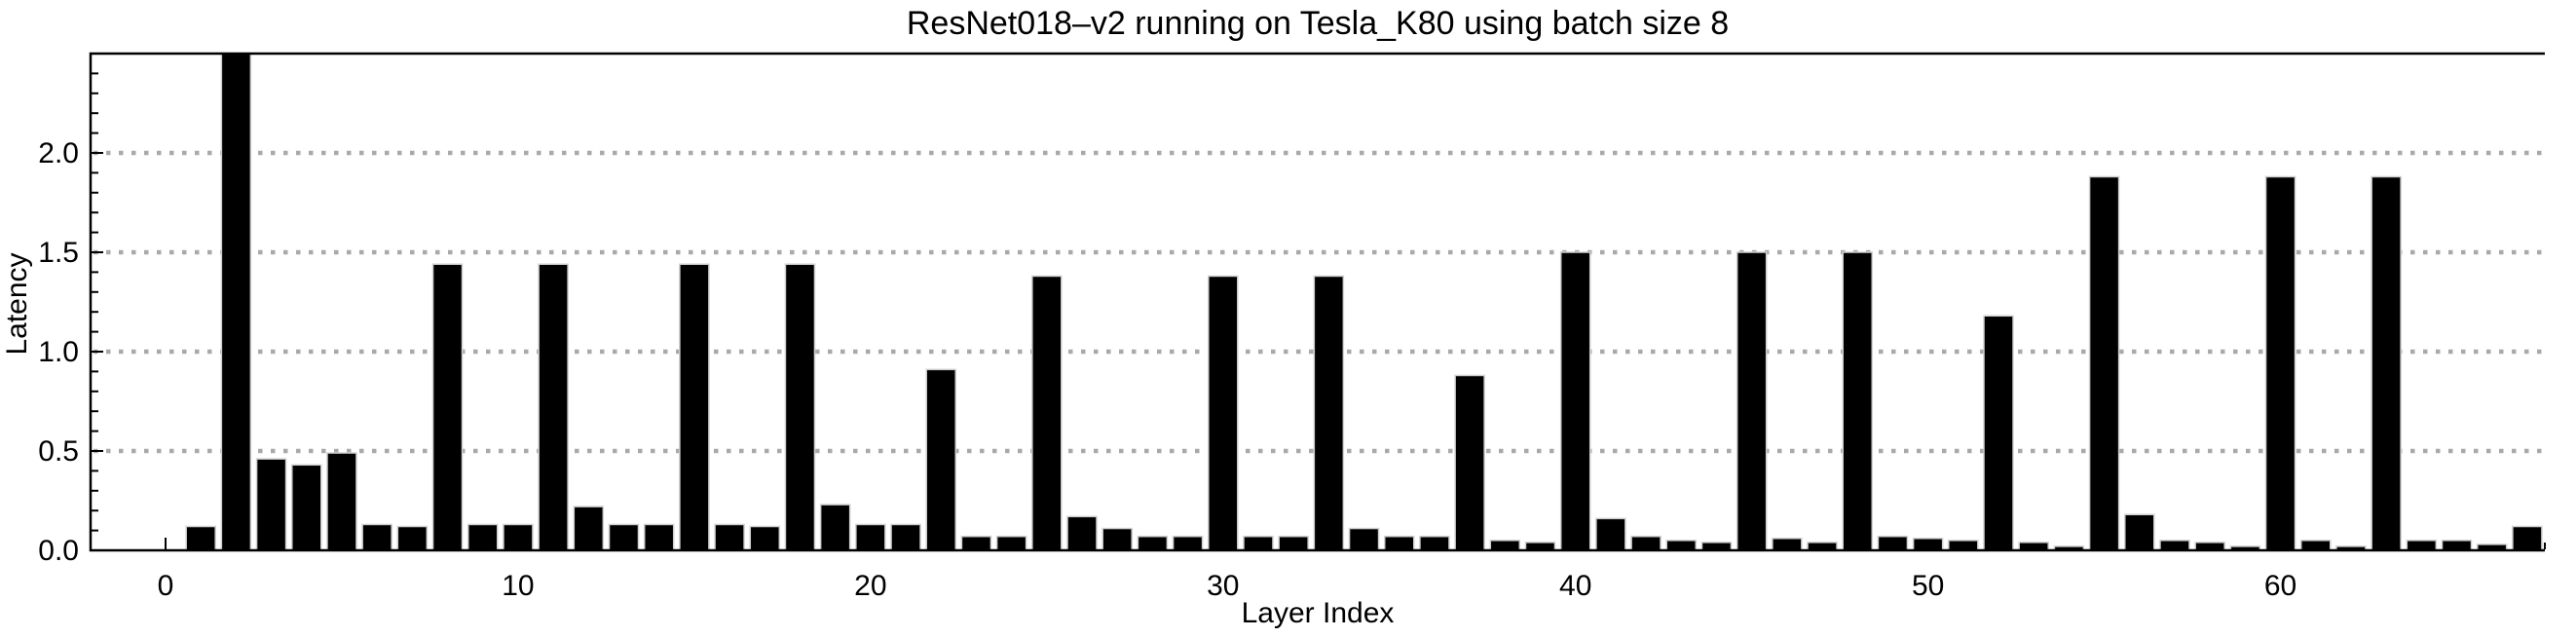 This screenshot has width=2576, height=638. I want to click on y-tick-label: 0.5, so click(58, 452).